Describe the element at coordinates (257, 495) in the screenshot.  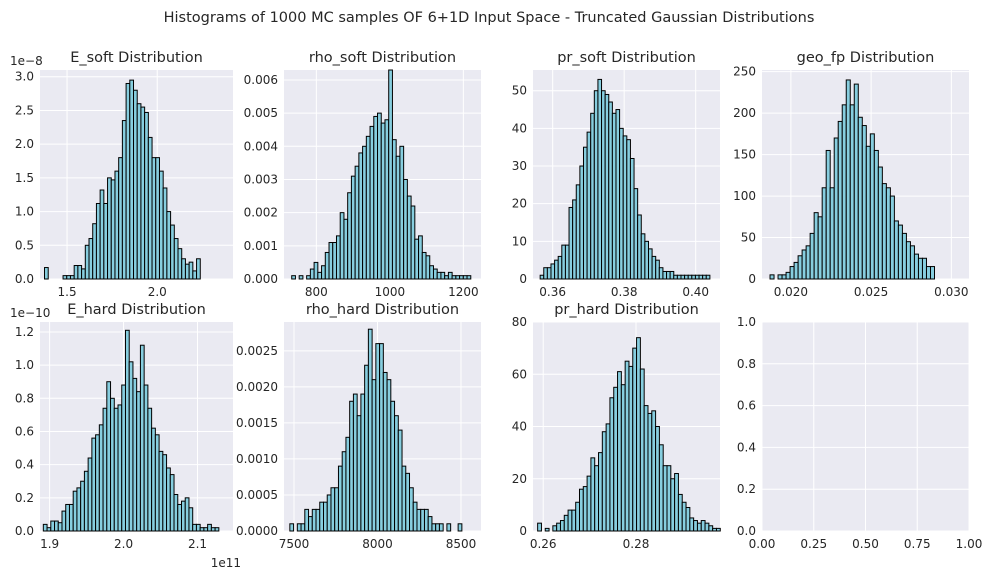
I see `y-tick-label: 0.0005` at that location.